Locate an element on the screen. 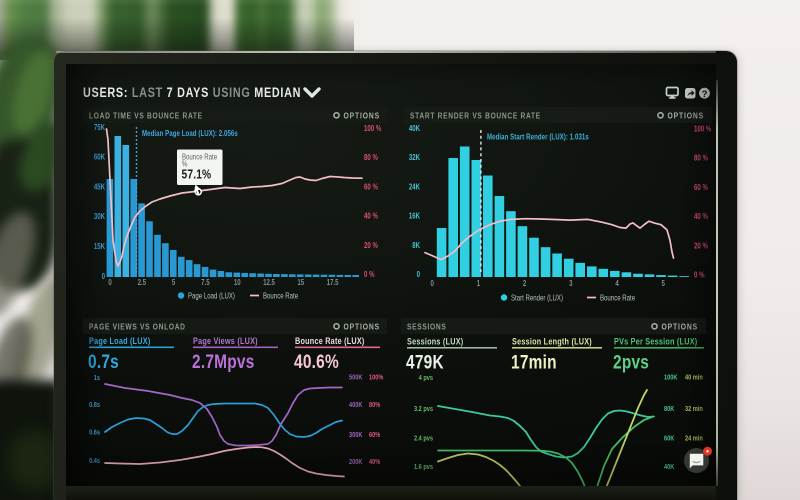  svg-text: 300K is located at coordinates (356, 435).